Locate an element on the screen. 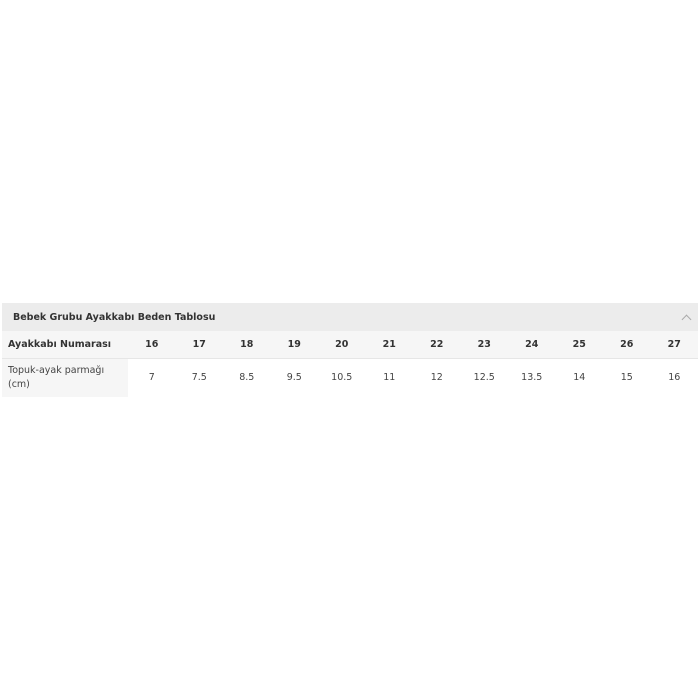  table-cell: 24 is located at coordinates (532, 344).